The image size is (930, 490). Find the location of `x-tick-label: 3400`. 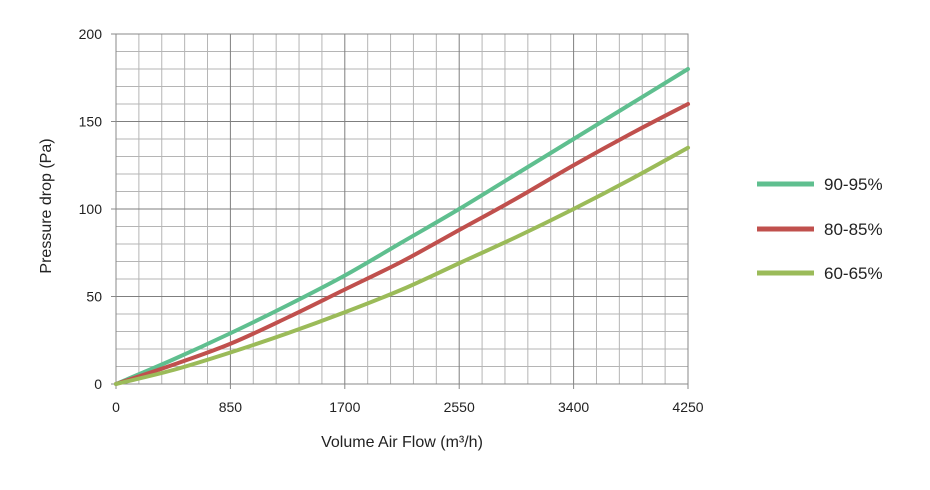

x-tick-label: 3400 is located at coordinates (573, 407).